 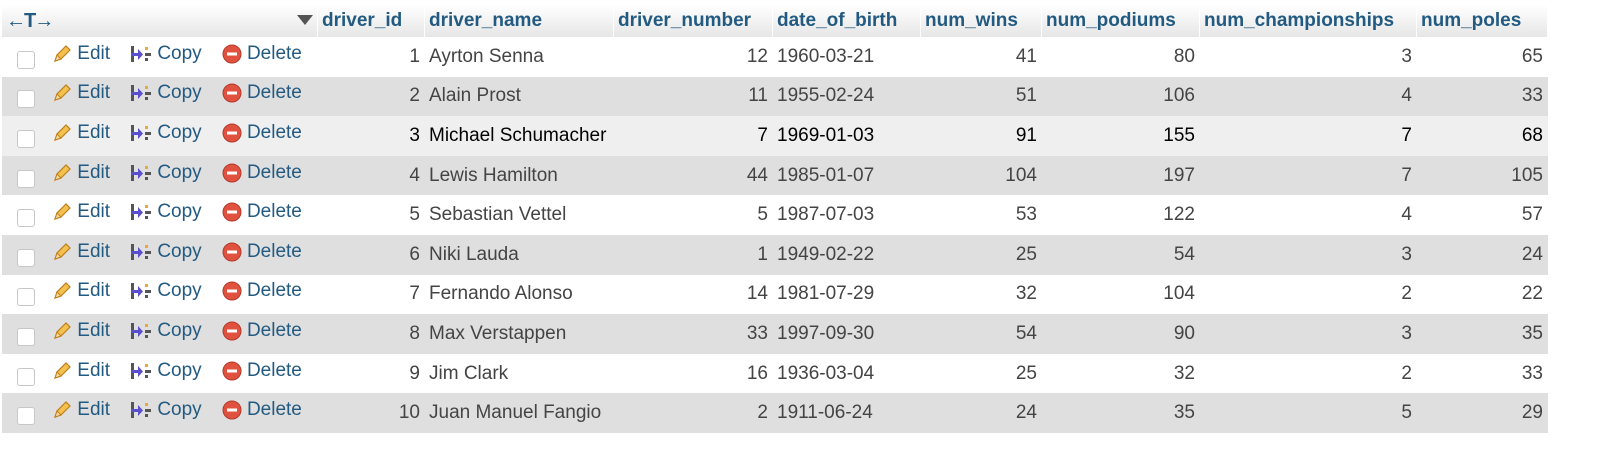 I want to click on cell-num-championships: 2, so click(x=1308, y=373).